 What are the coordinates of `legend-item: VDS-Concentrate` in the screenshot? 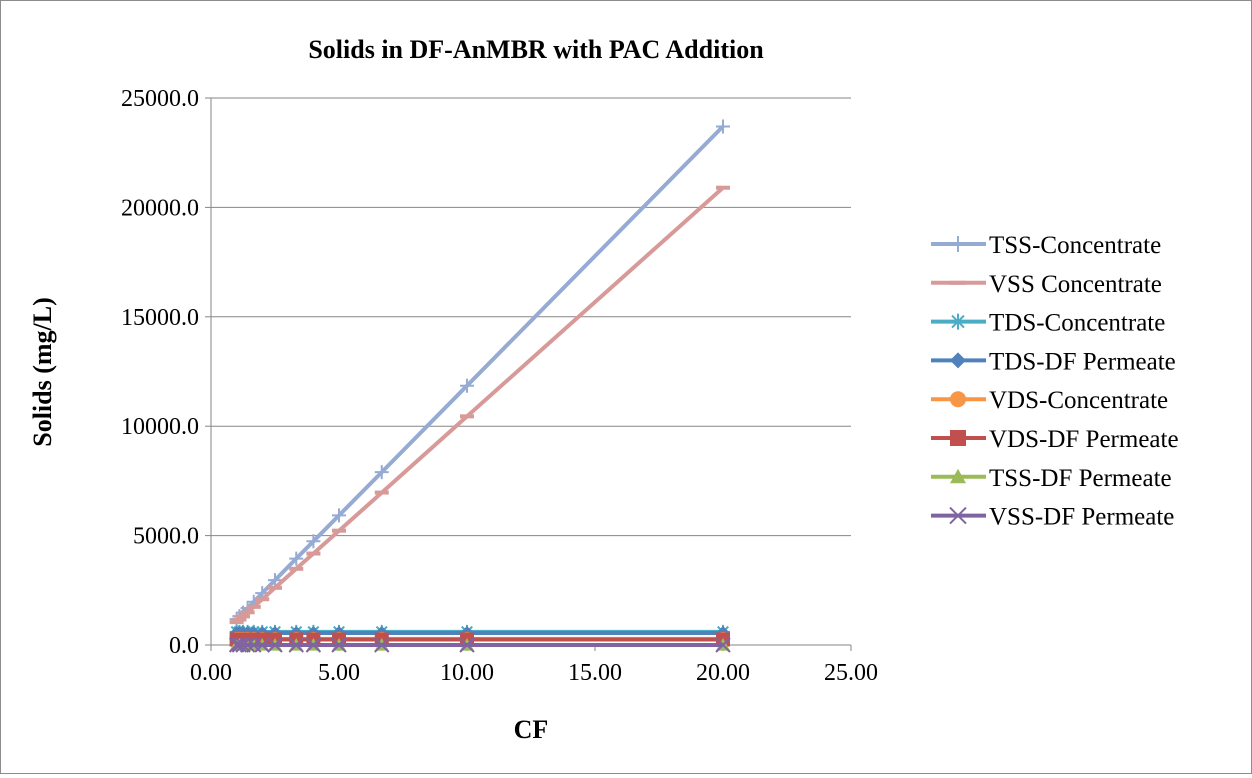 It's located at (1049, 400).